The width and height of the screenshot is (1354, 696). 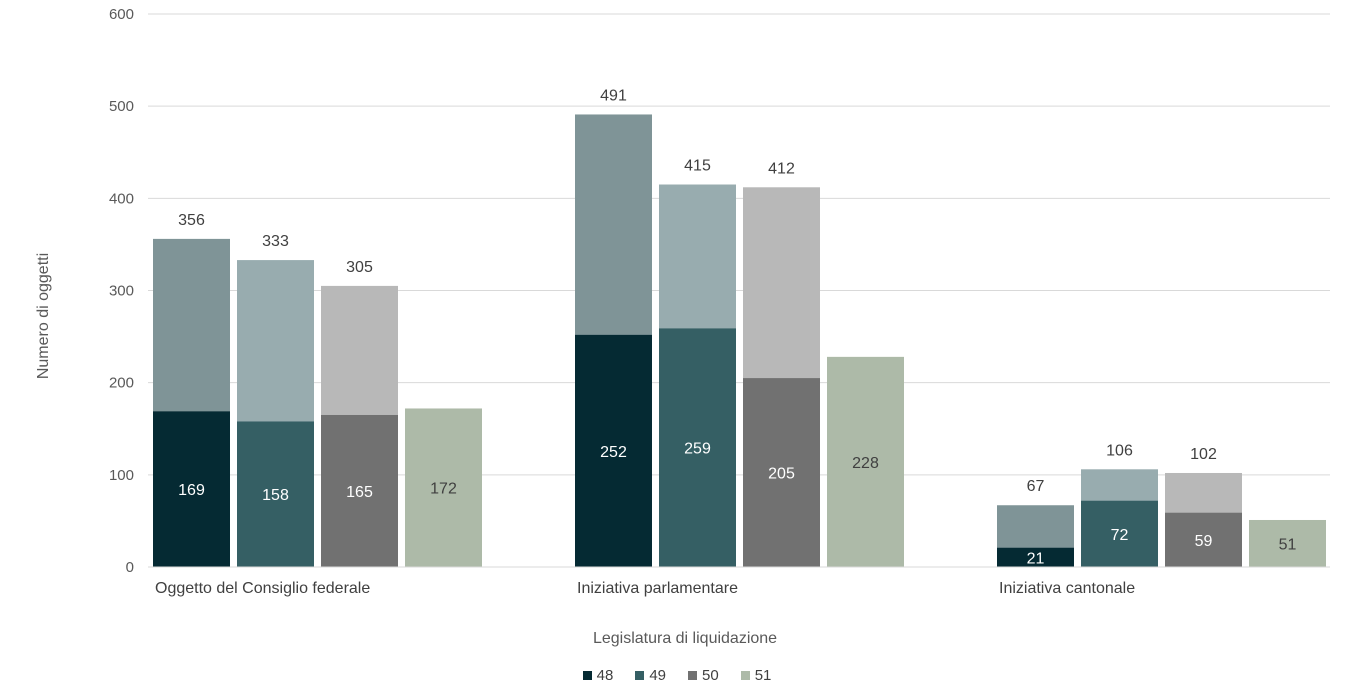 What do you see at coordinates (121, 475) in the screenshot?
I see `y-tick-label: 100` at bounding box center [121, 475].